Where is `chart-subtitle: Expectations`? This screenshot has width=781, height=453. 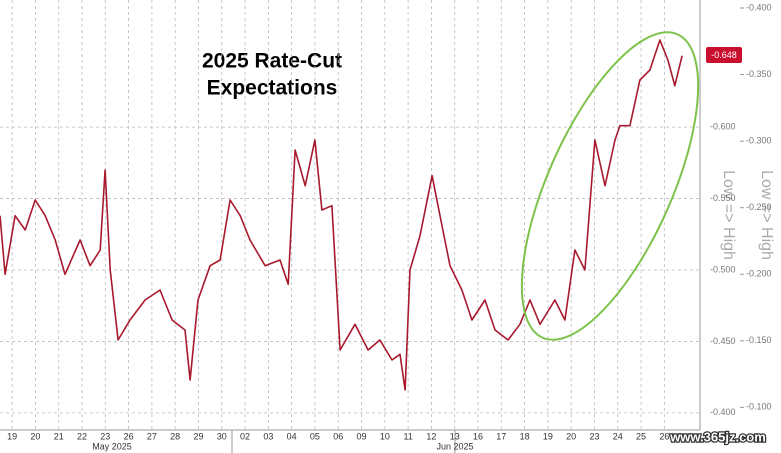
chart-subtitle: Expectations is located at coordinates (272, 88).